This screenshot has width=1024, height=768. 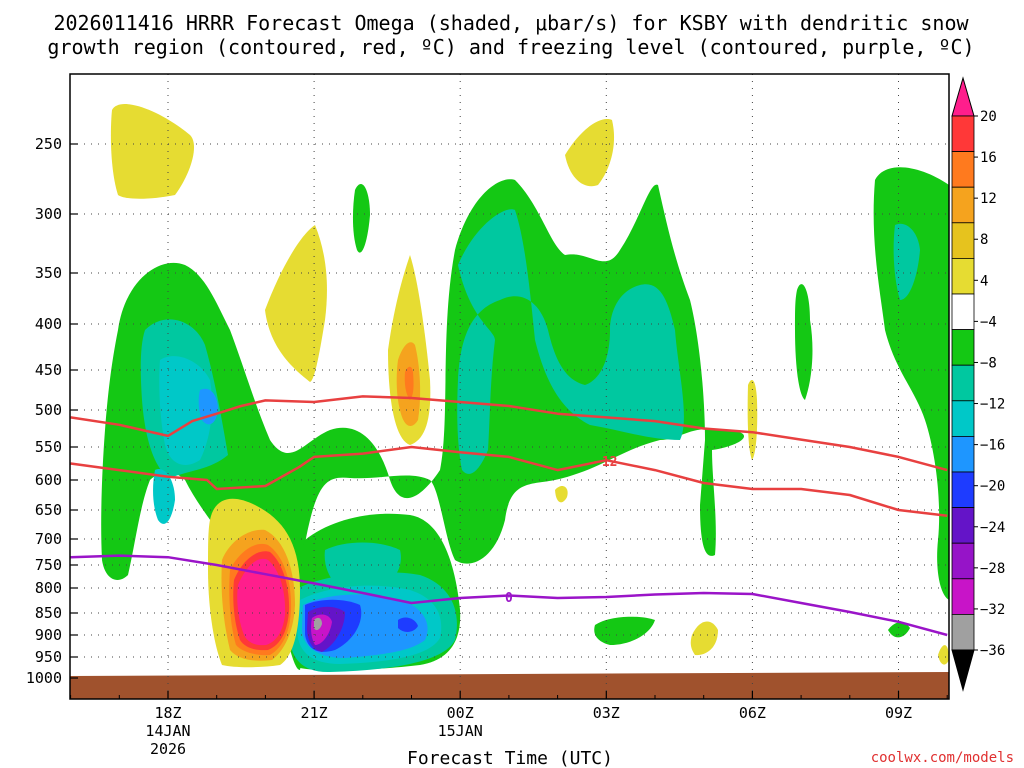 I want to click on colorbar-label: −16, so click(x=992, y=446).